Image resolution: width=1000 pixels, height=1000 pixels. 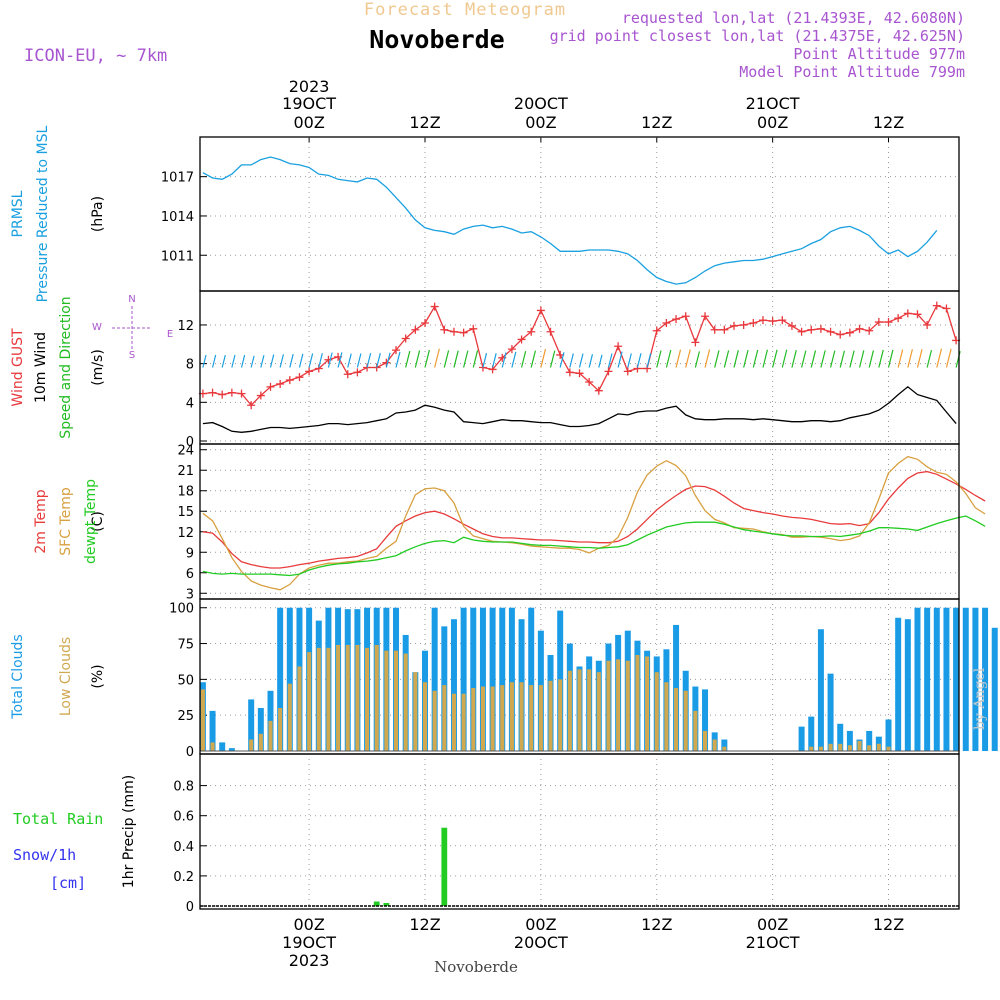 What do you see at coordinates (177, 217) in the screenshot?
I see `y-tick-label: 1014` at bounding box center [177, 217].